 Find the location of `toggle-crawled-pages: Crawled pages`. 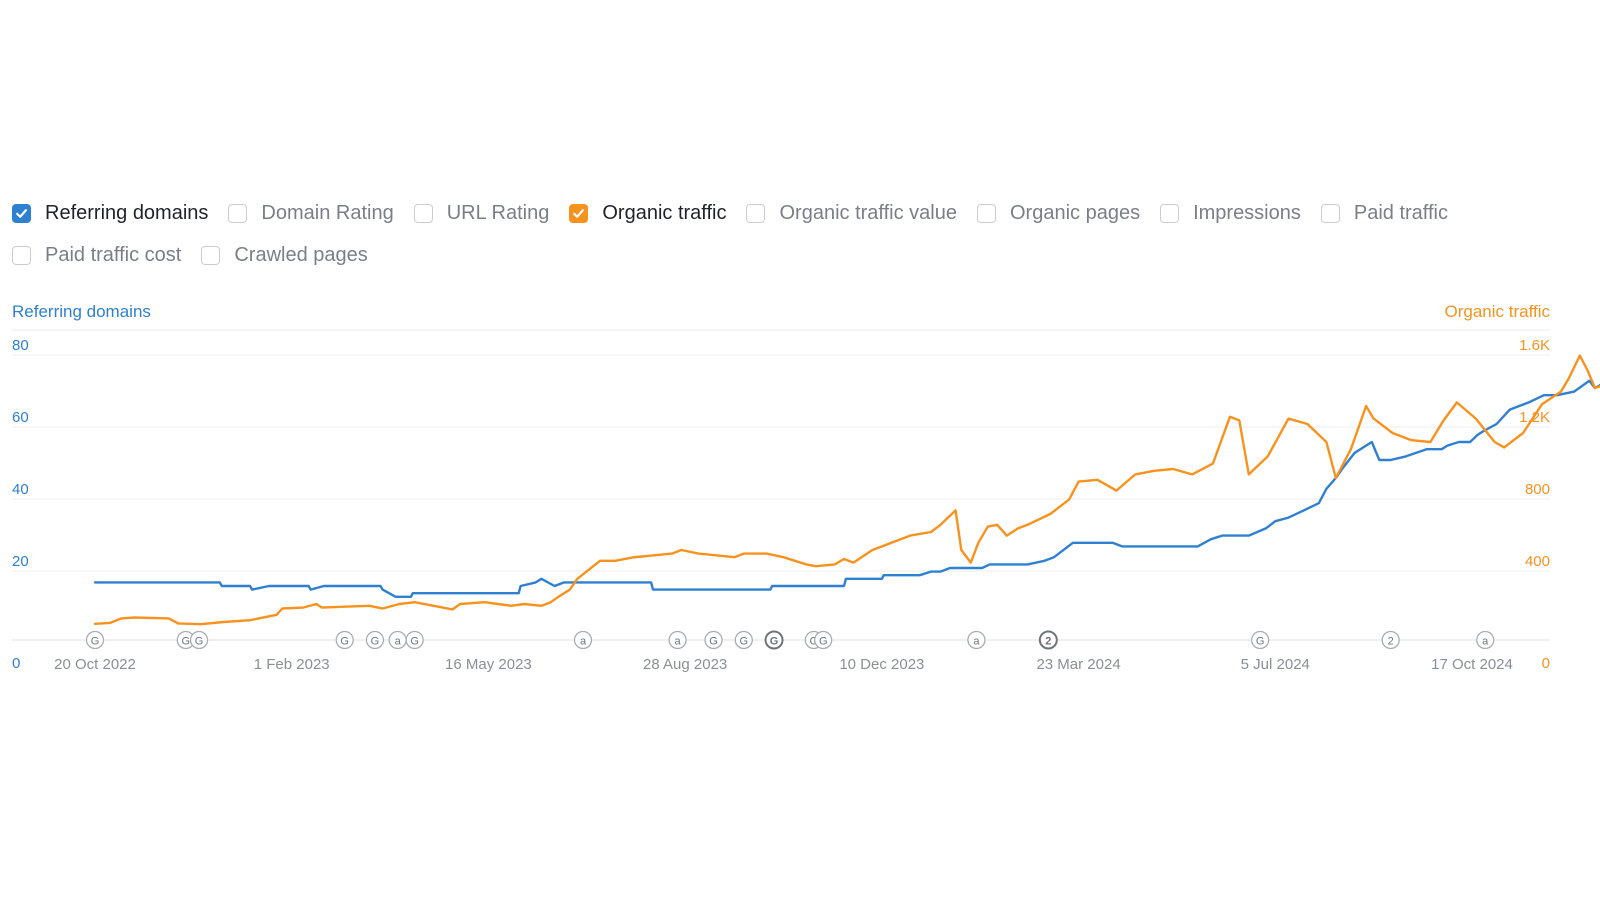

toggle-crawled-pages: Crawled pages is located at coordinates (284, 255).